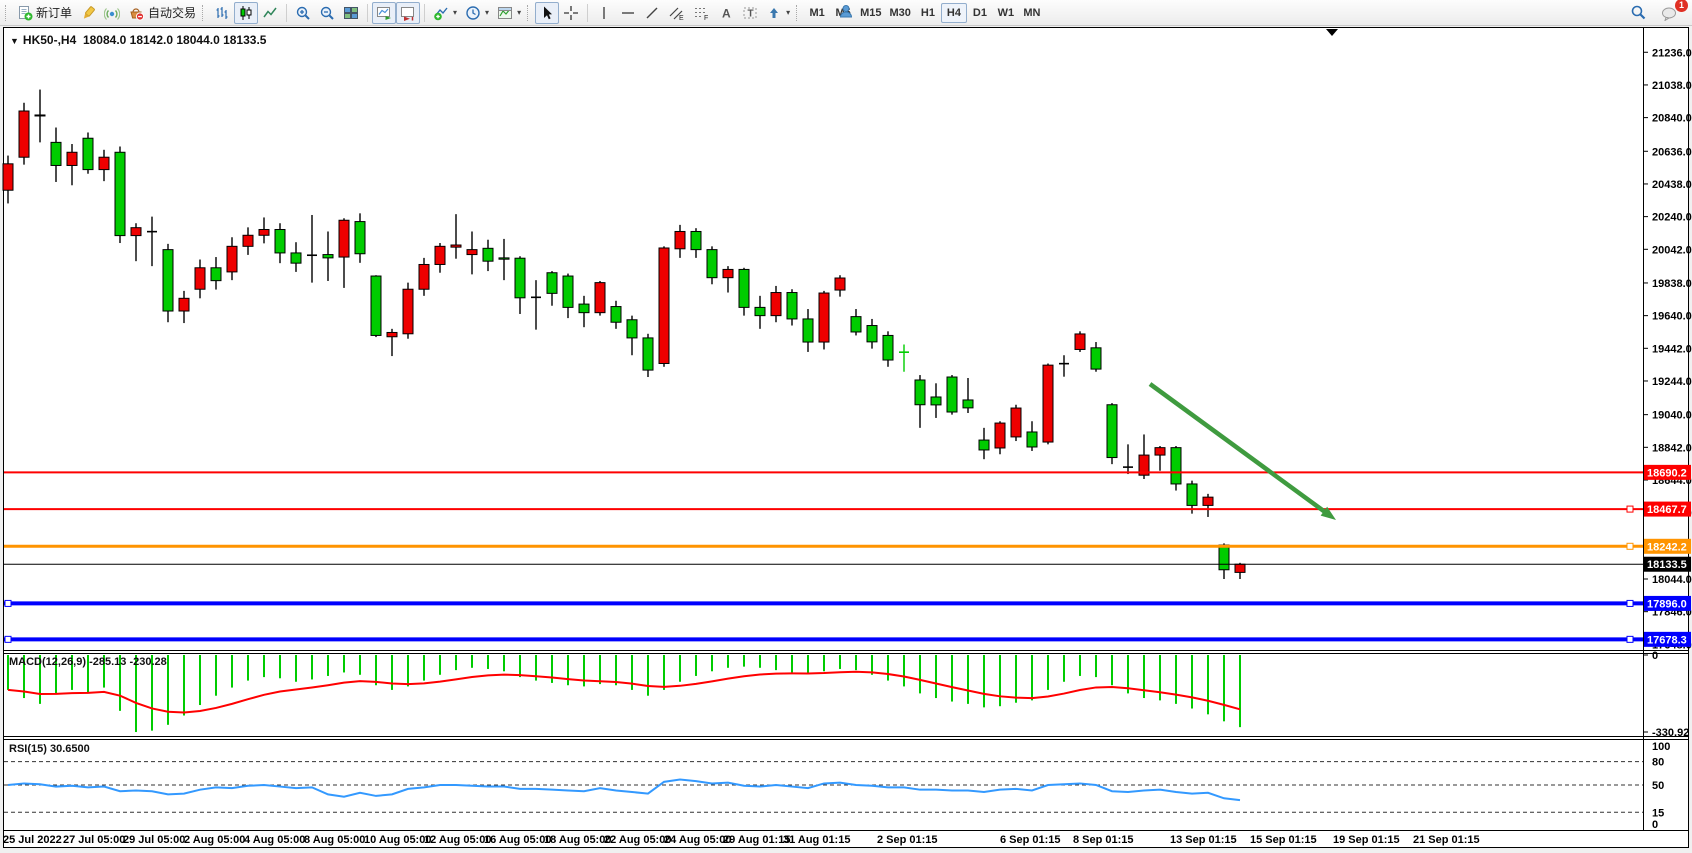 Image resolution: width=1692 pixels, height=853 pixels. What do you see at coordinates (774, 12) in the screenshot?
I see `arrows-icon` at bounding box center [774, 12].